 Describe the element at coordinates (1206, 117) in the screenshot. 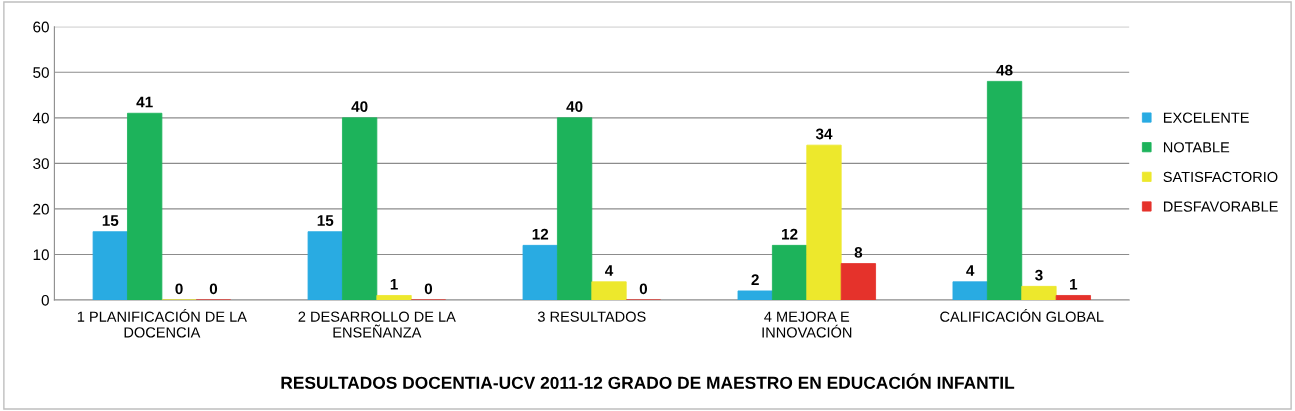

I see `legend-label: EXCELENTE` at that location.